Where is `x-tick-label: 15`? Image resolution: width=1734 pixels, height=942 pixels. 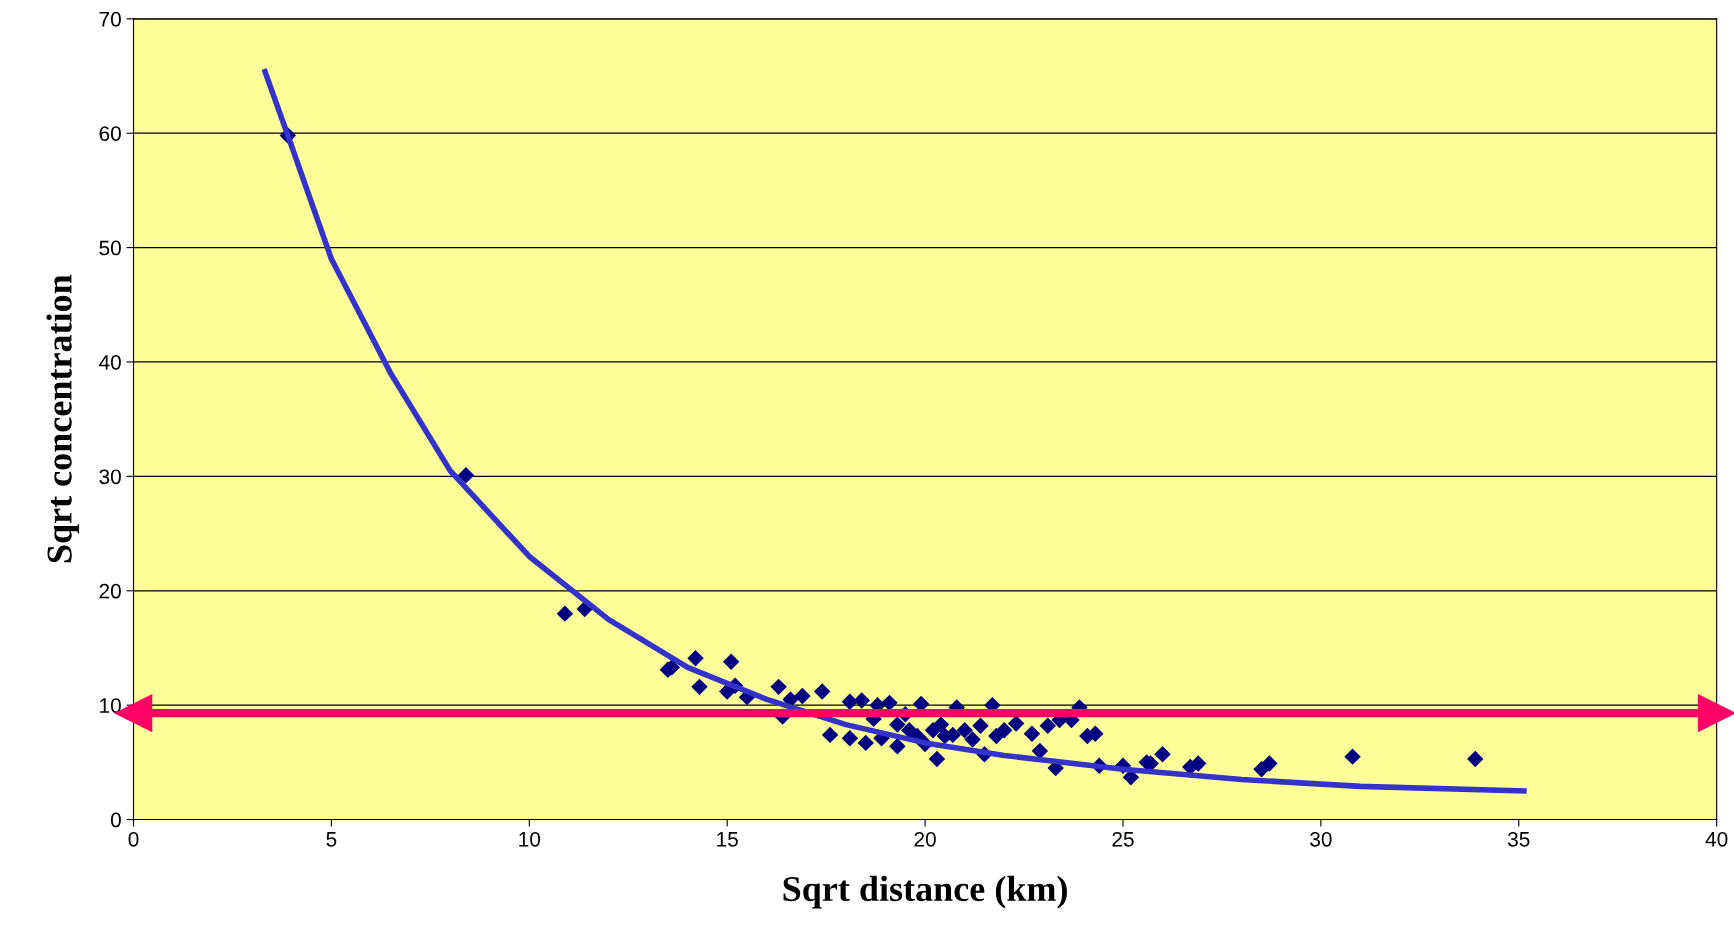 x-tick-label: 15 is located at coordinates (727, 839).